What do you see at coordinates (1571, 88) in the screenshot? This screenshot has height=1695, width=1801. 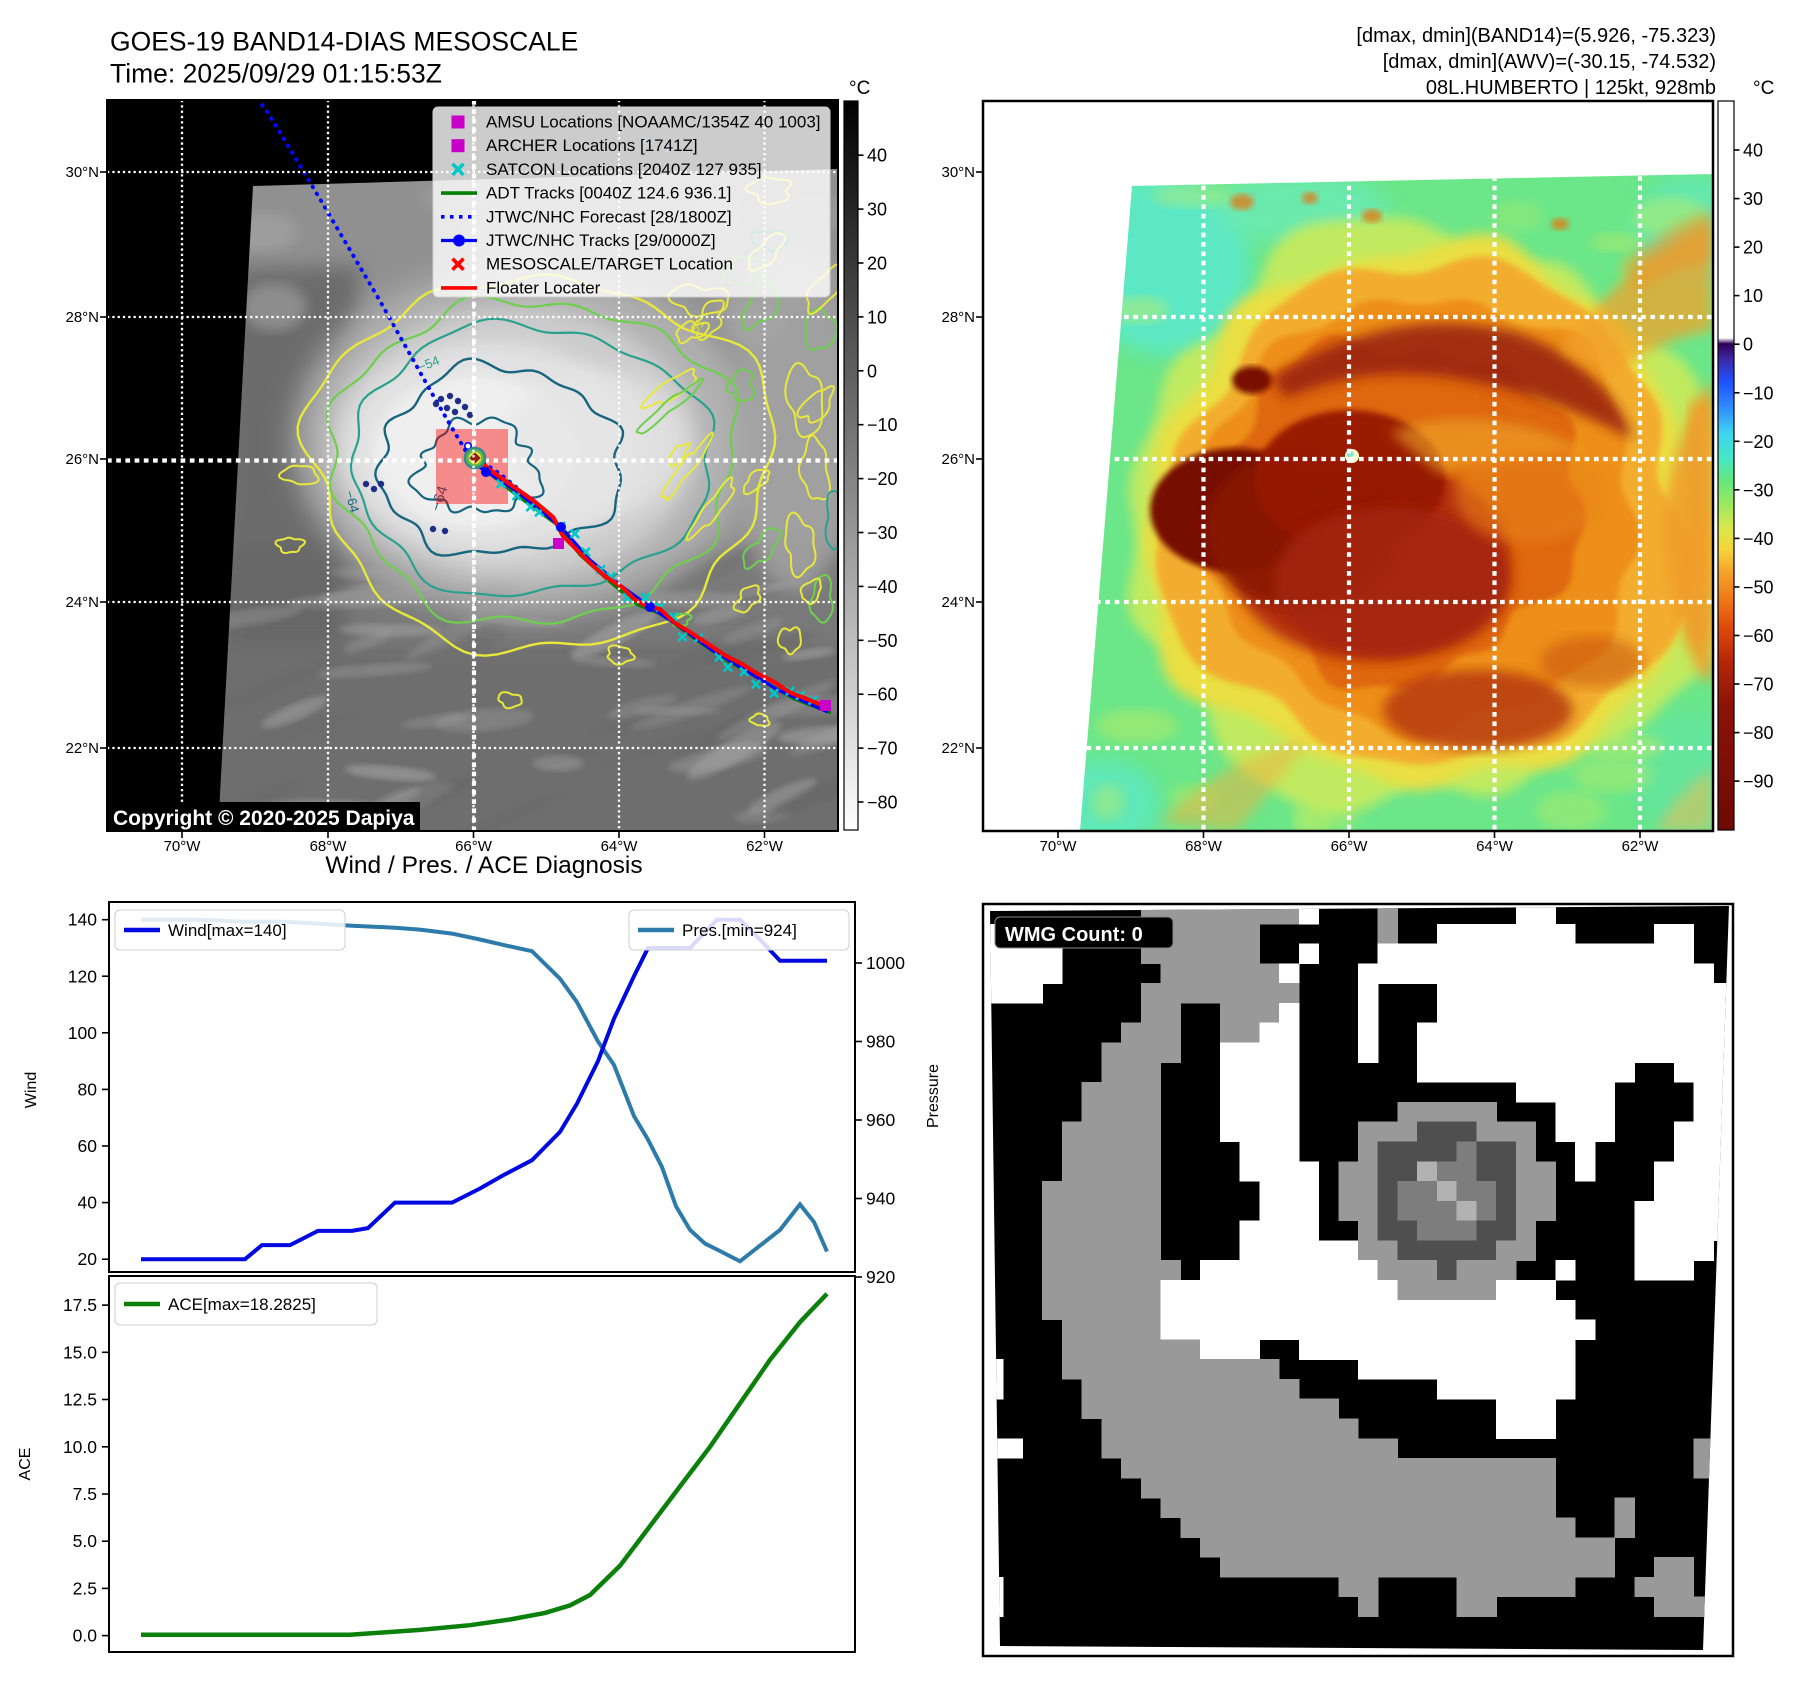 I see `svg-text: 08L.HUMBERTO | 125kt, 928mb` at bounding box center [1571, 88].